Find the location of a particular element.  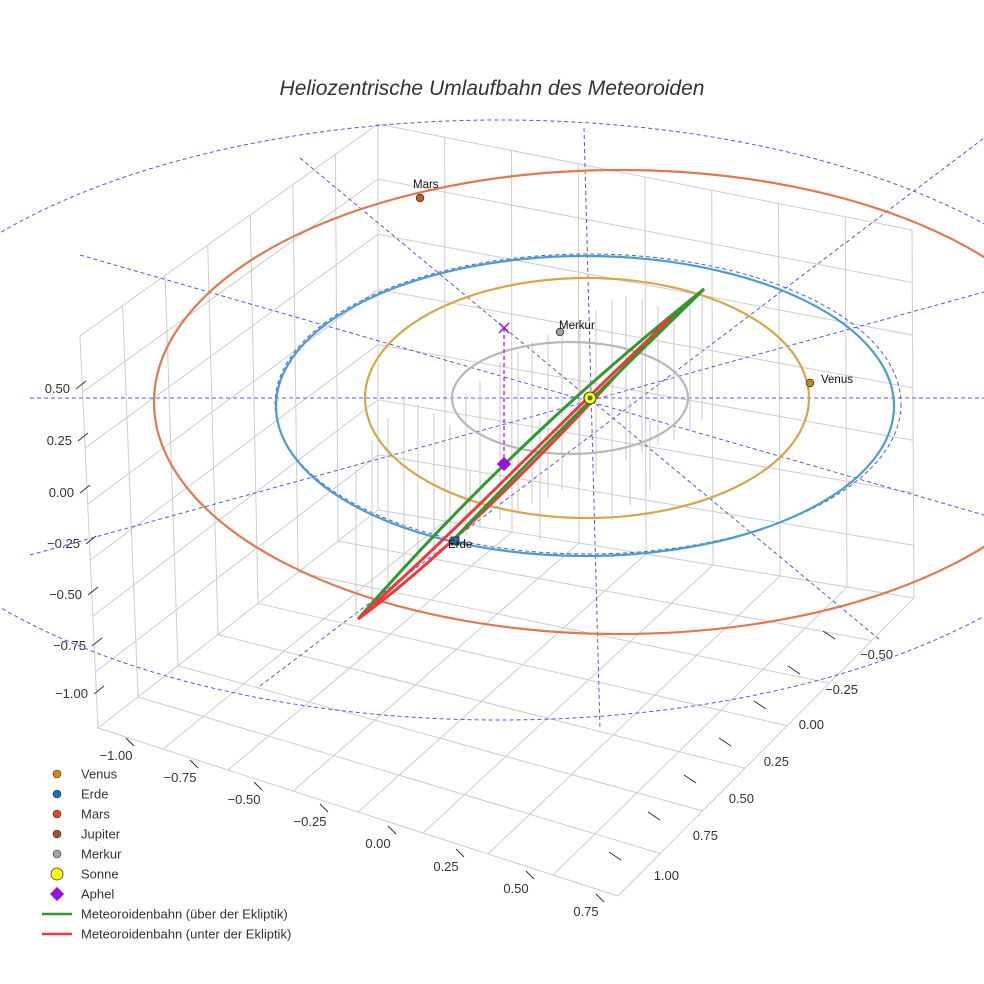

z-tick-label: −0.25 is located at coordinates (63, 543).